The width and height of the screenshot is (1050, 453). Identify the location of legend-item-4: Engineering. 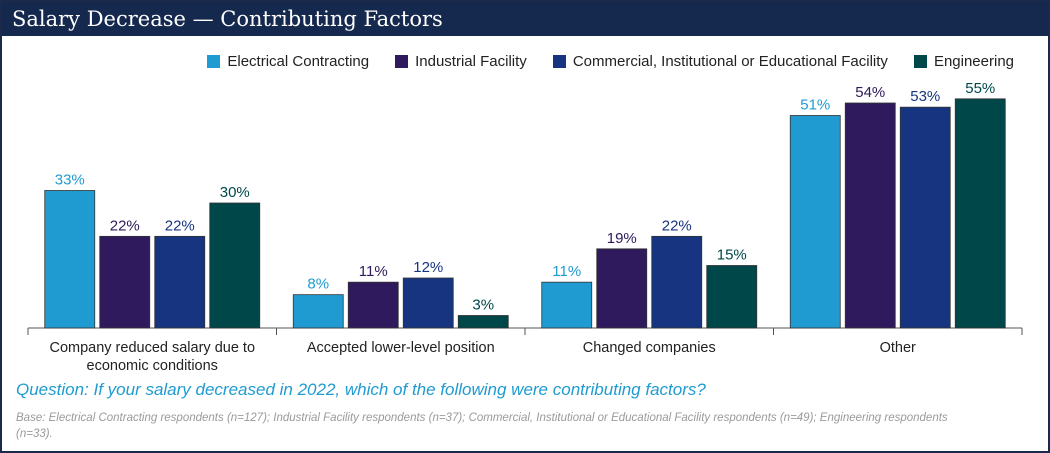
(963, 61).